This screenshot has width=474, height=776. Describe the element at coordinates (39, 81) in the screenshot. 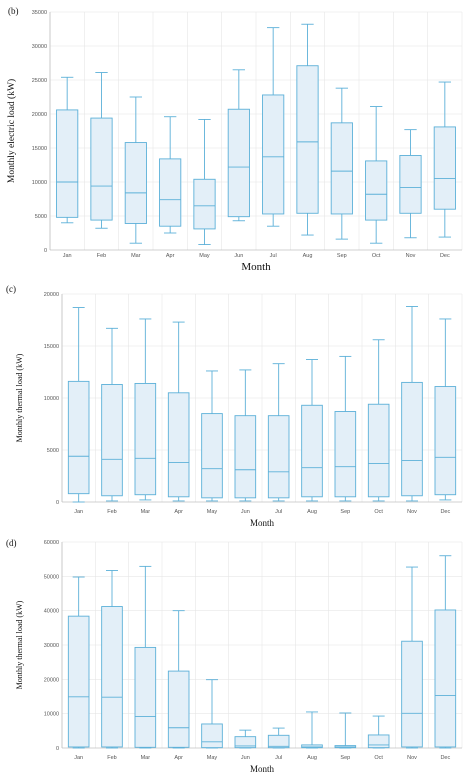

I see `y-tick-label: 25000` at that location.